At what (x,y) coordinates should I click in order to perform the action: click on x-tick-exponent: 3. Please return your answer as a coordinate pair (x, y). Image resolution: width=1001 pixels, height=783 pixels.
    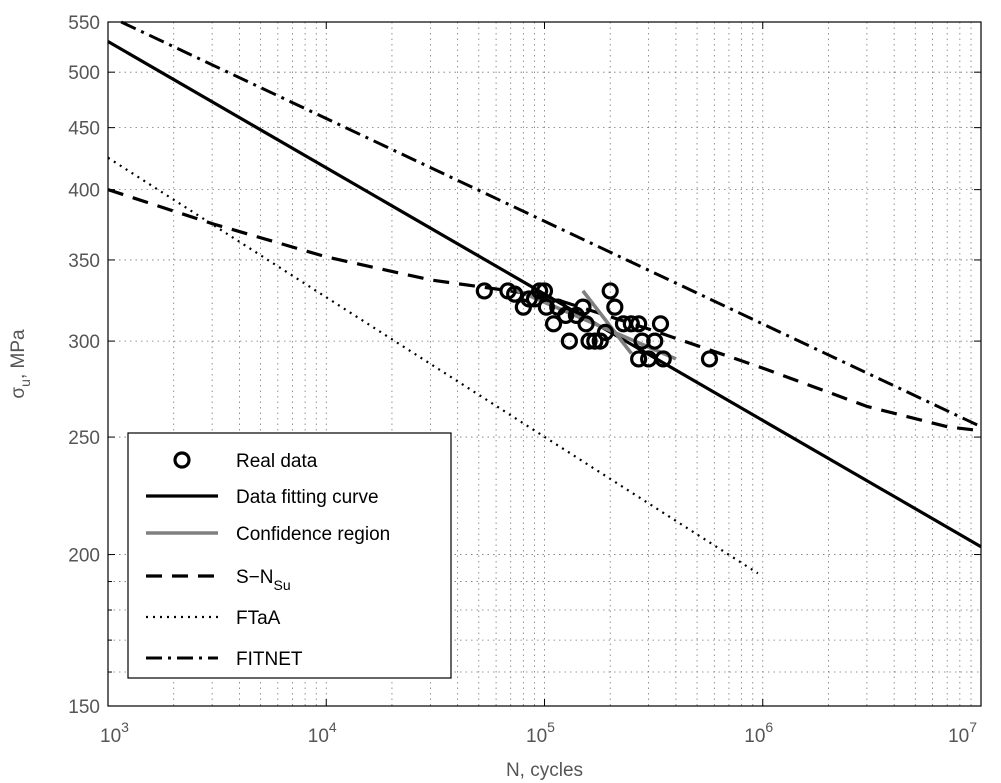
    Looking at the image, I should click on (125, 727).